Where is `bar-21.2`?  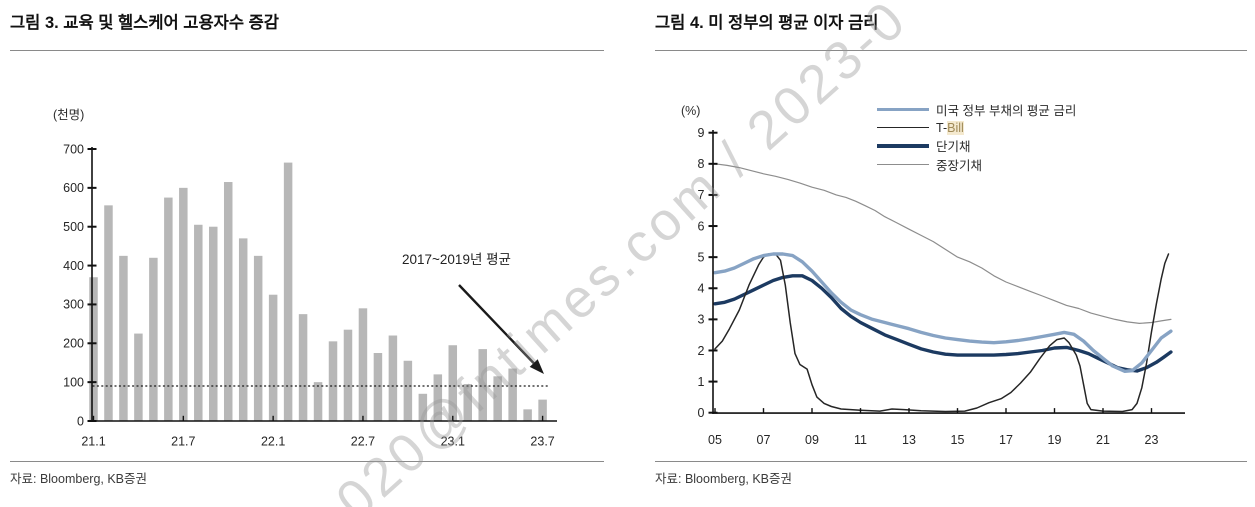
bar-21.2 is located at coordinates (108, 313).